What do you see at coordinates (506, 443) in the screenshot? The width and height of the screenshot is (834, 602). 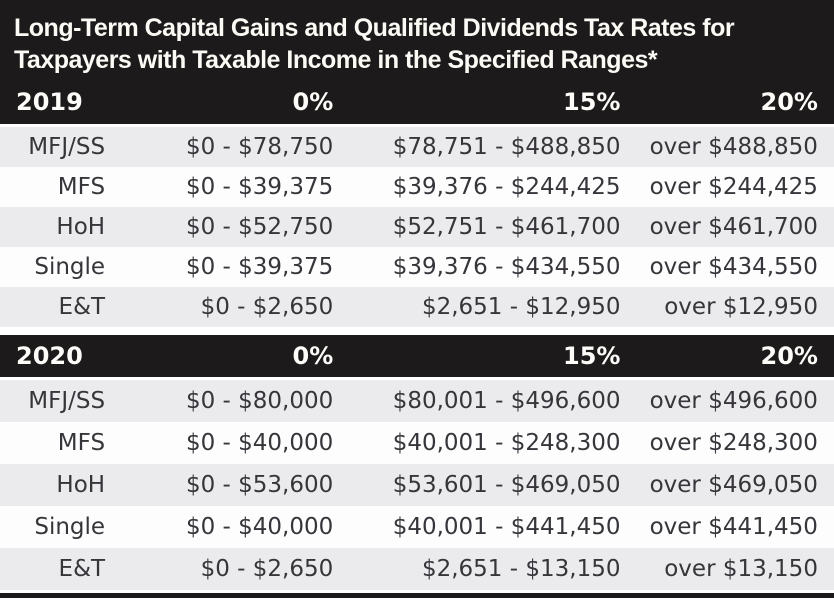 I see `range-15pct: $40,001 - $248,300` at bounding box center [506, 443].